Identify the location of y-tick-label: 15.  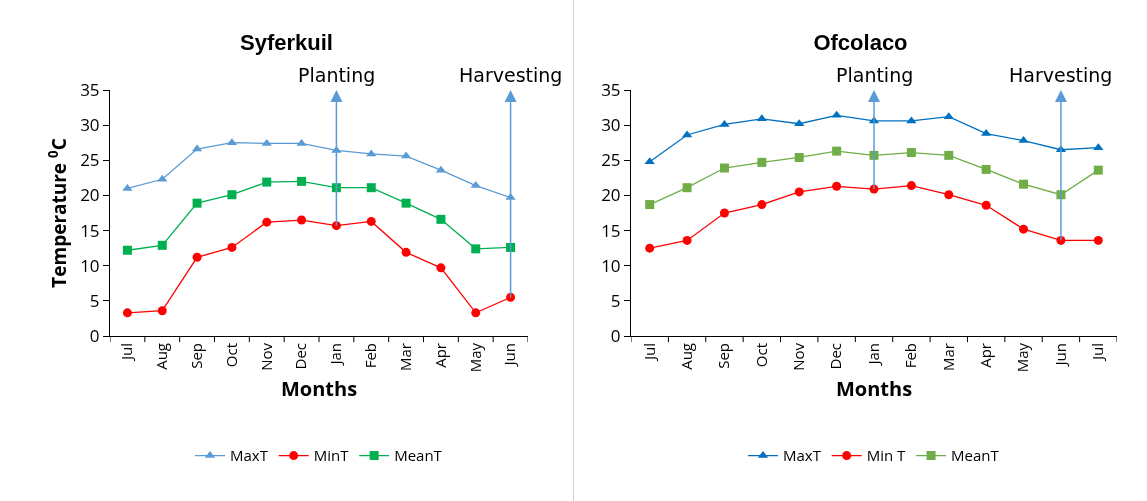
(90, 230).